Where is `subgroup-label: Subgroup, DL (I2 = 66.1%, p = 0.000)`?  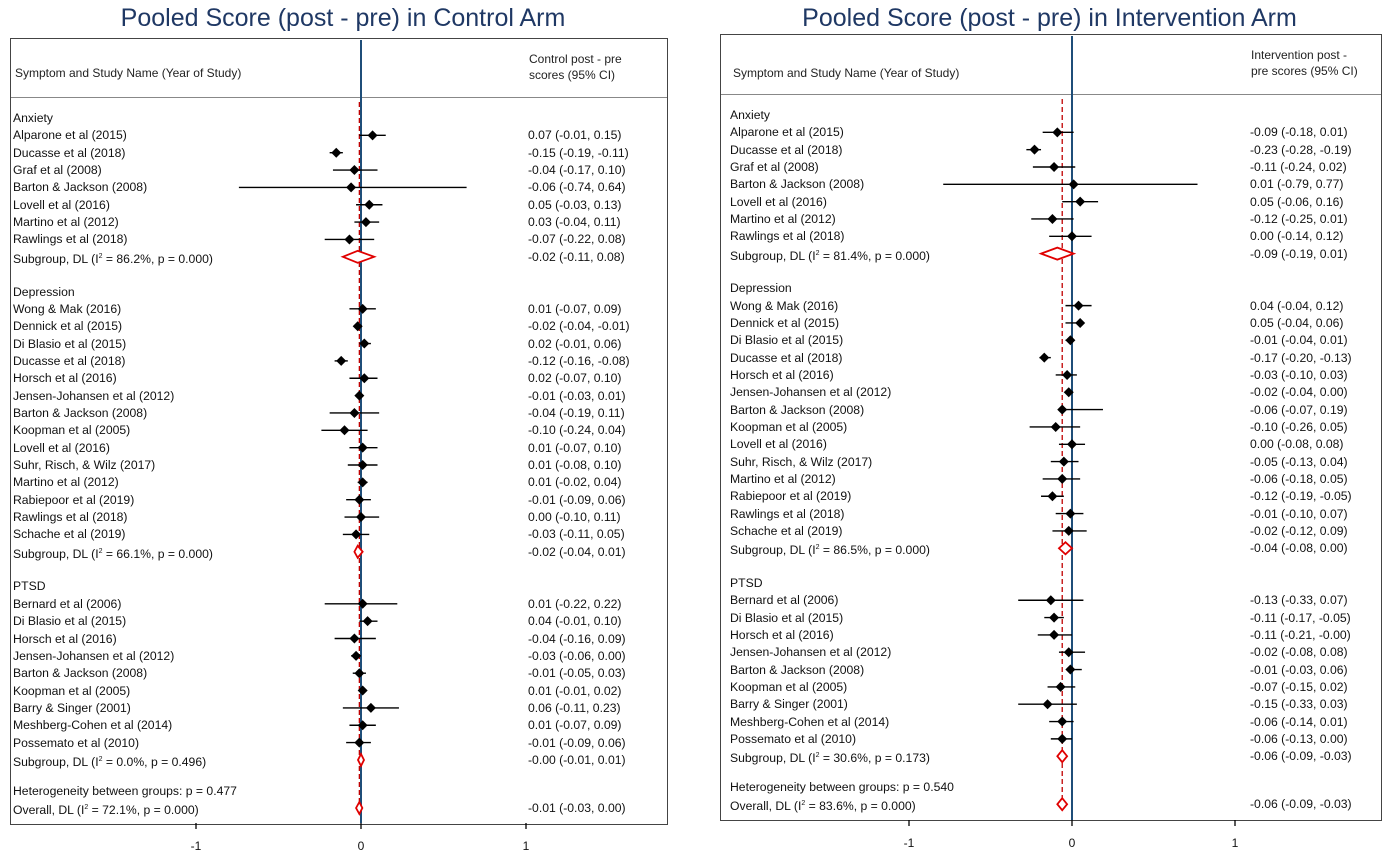 subgroup-label: Subgroup, DL (I2 = 66.1%, p = 0.000) is located at coordinates (113, 553).